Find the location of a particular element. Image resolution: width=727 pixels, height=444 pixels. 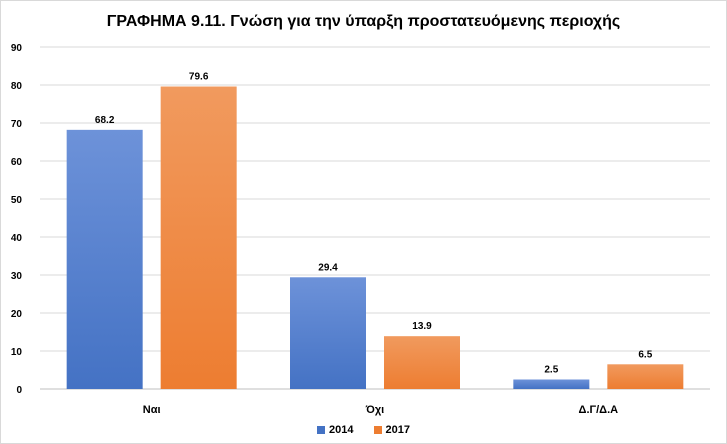

y-tick-label: 70 is located at coordinates (17, 124).